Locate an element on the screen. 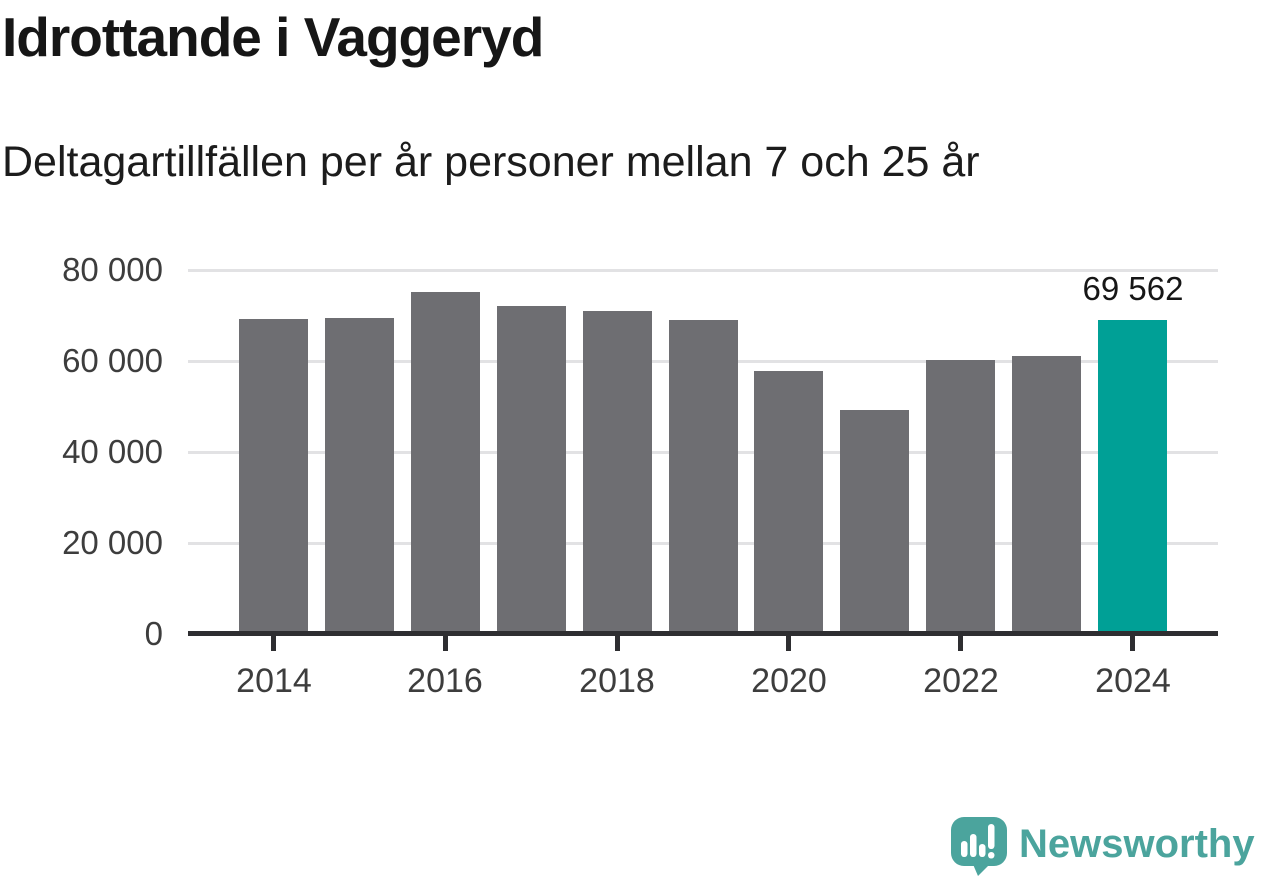 The image size is (1262, 879). newsworthy-logo-icon is located at coordinates (979, 846).